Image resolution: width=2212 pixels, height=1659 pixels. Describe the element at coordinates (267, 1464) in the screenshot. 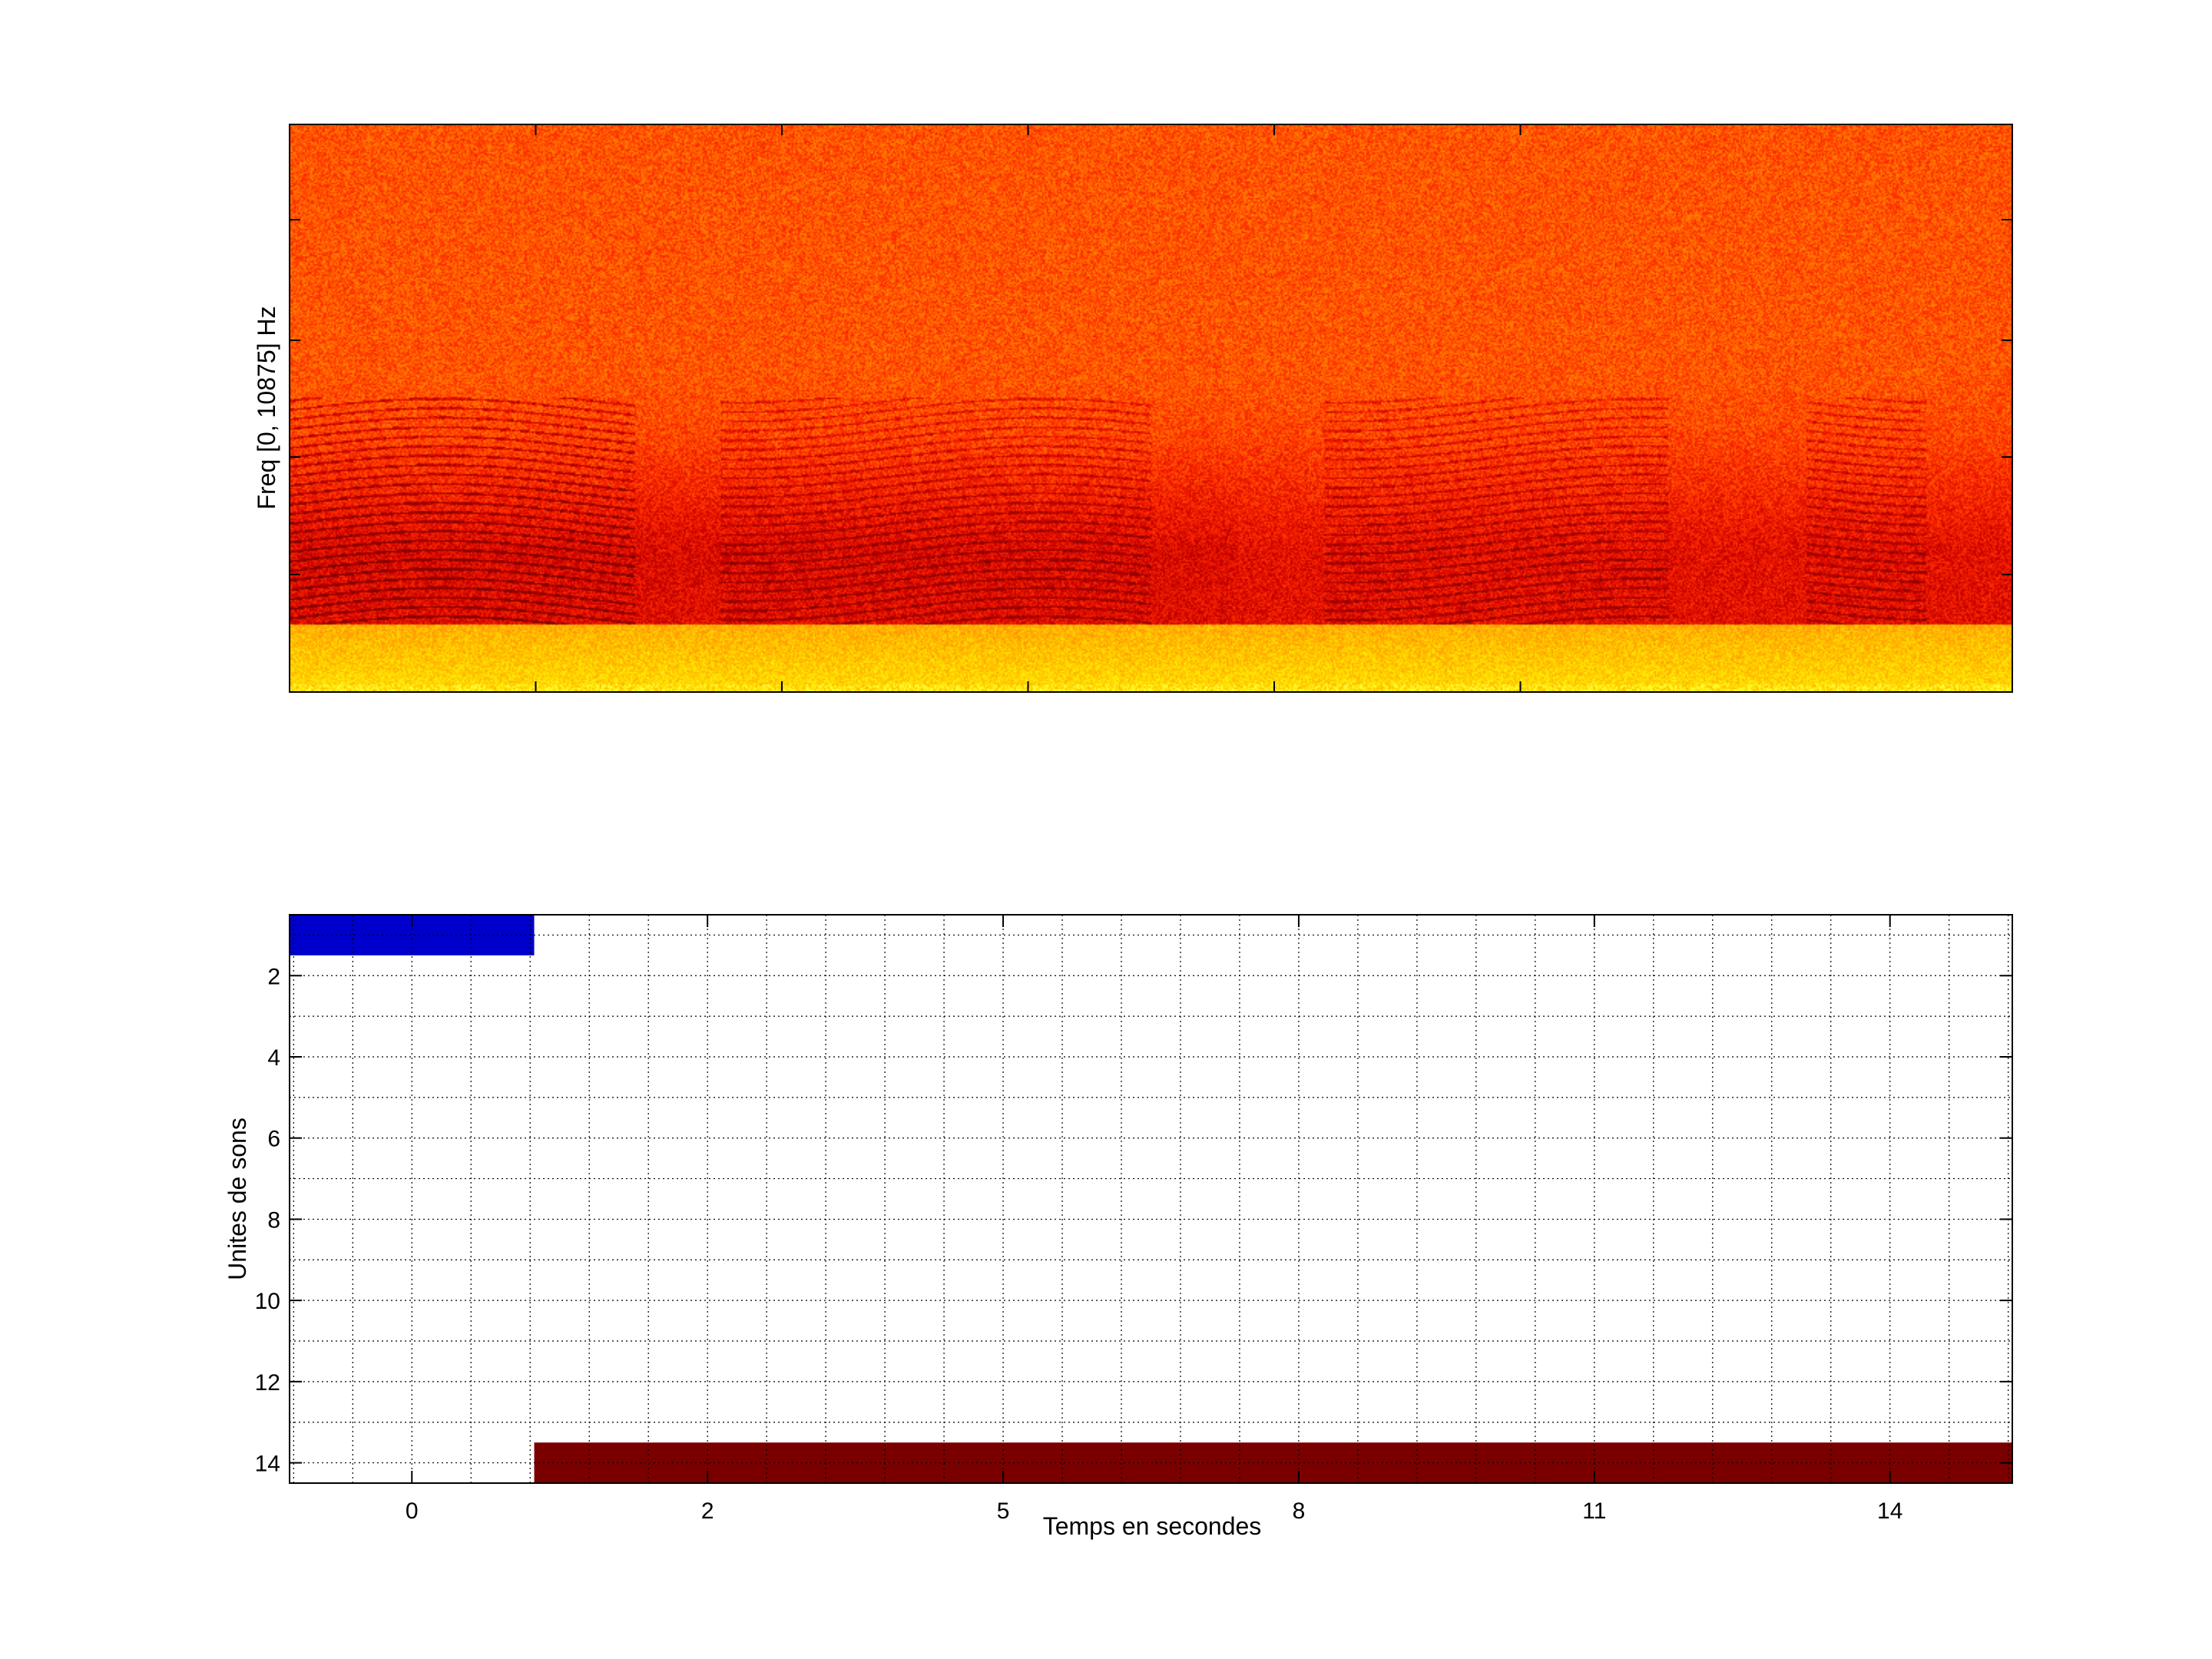

I see `y-tick-label: 14` at that location.